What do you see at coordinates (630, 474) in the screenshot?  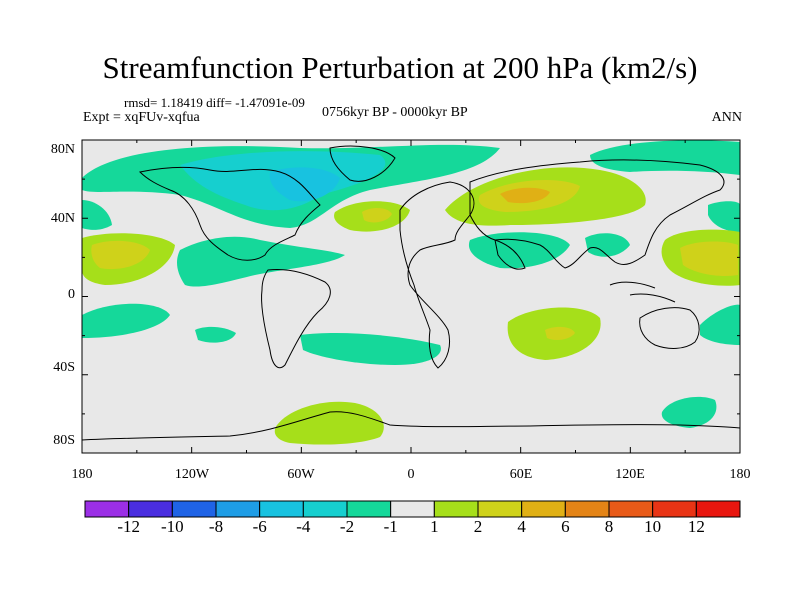 I see `lon-tick-label: 120E` at bounding box center [630, 474].